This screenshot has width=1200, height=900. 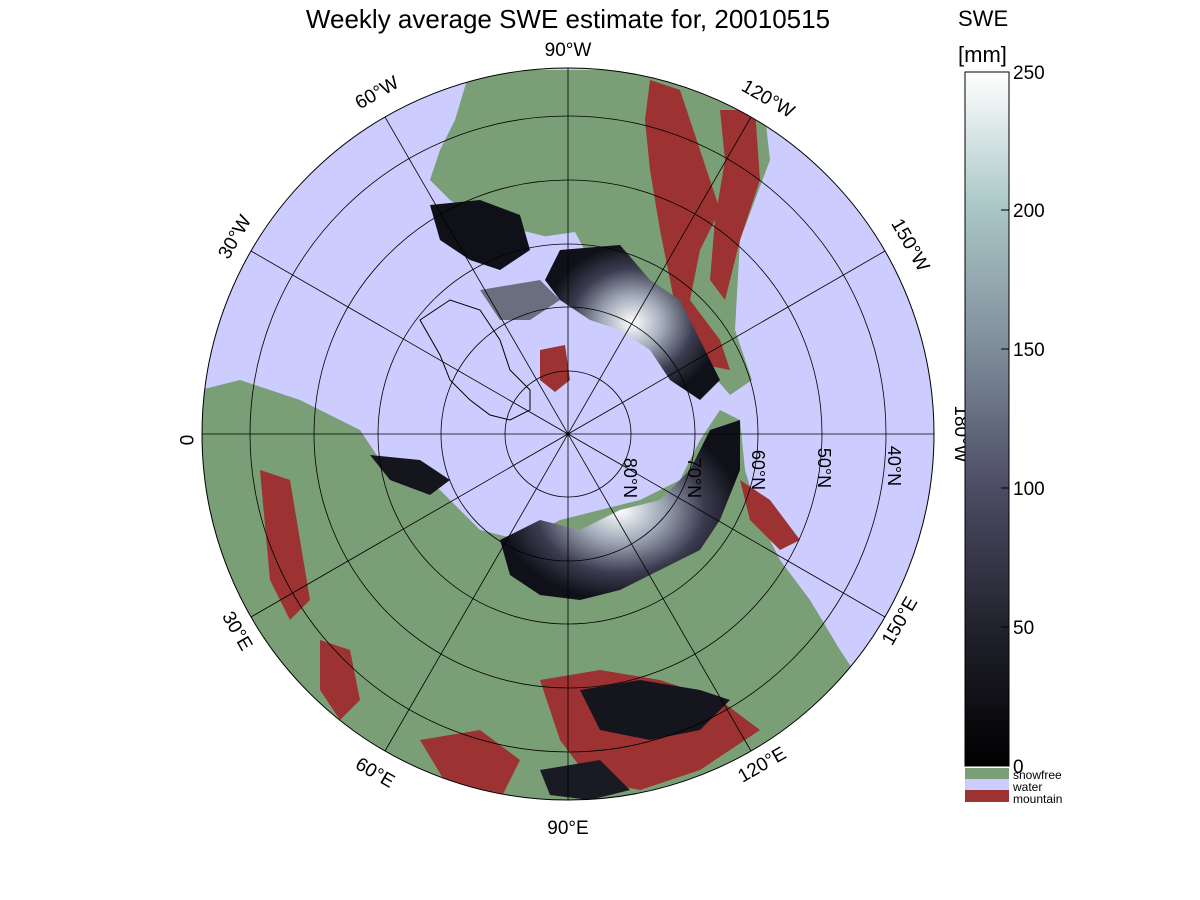 What do you see at coordinates (630, 478) in the screenshot?
I see `latitude-label: 80°N` at bounding box center [630, 478].